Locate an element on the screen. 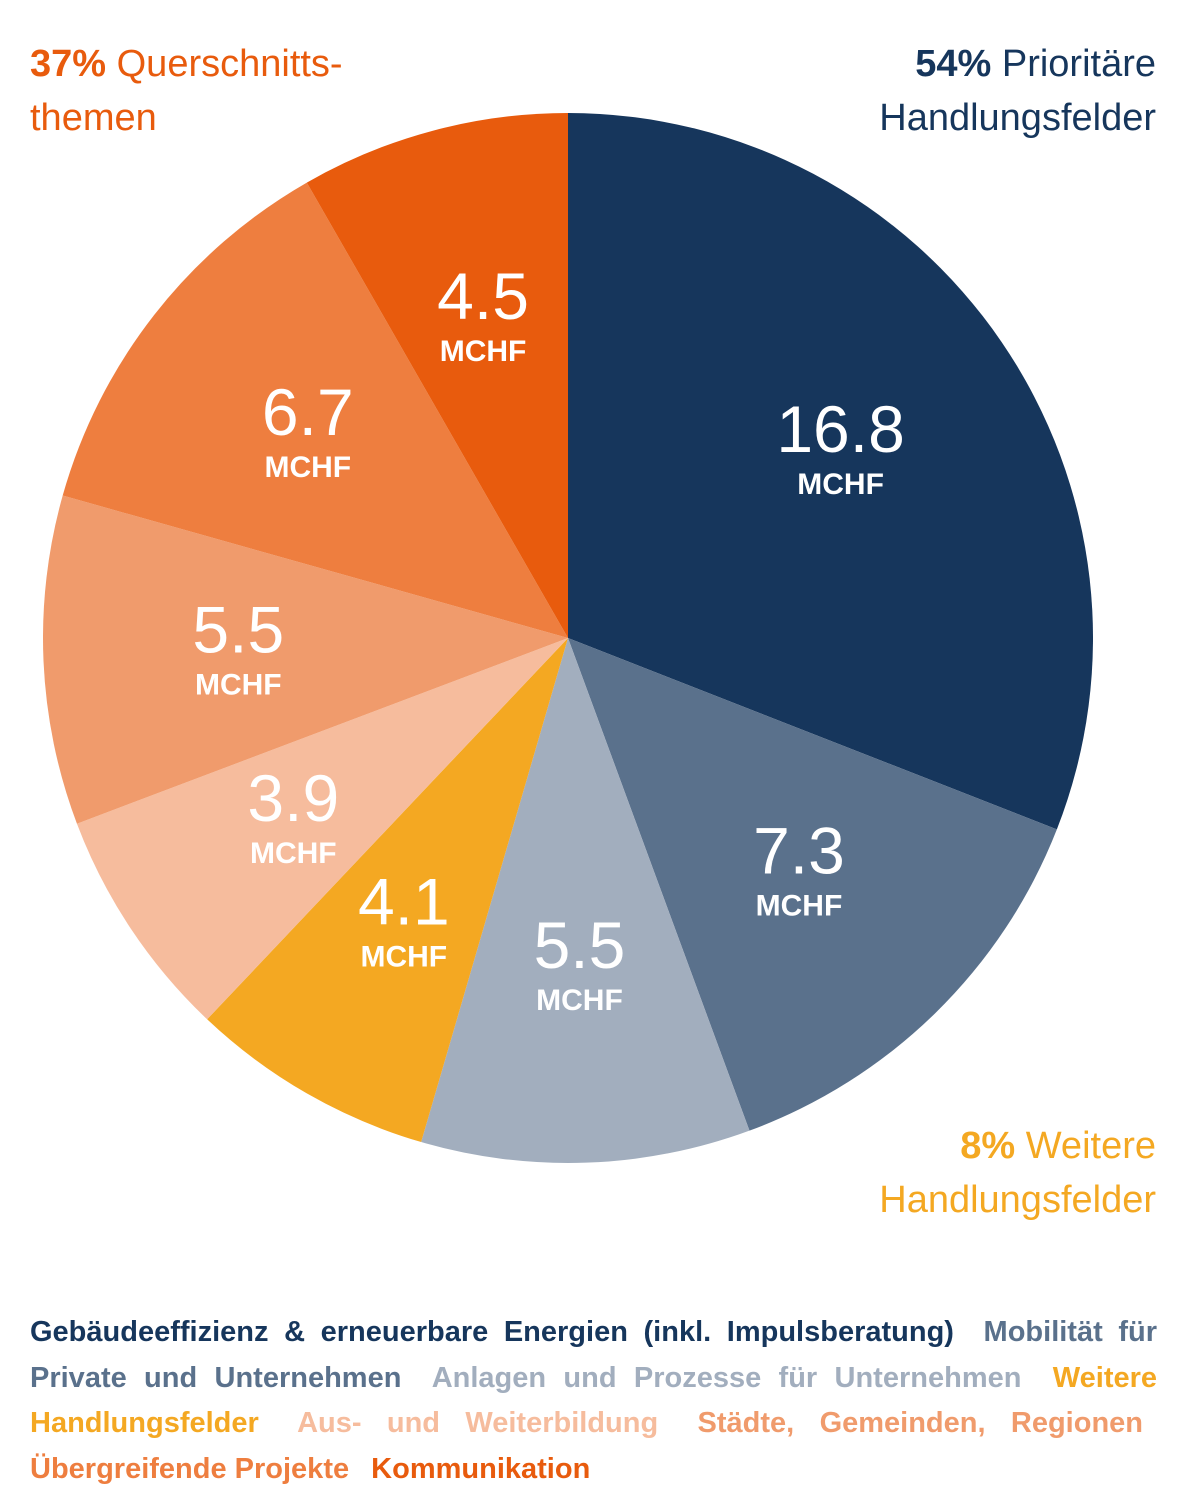 The image size is (1193, 1499). slice-value-label: 6.7 is located at coordinates (308, 412).